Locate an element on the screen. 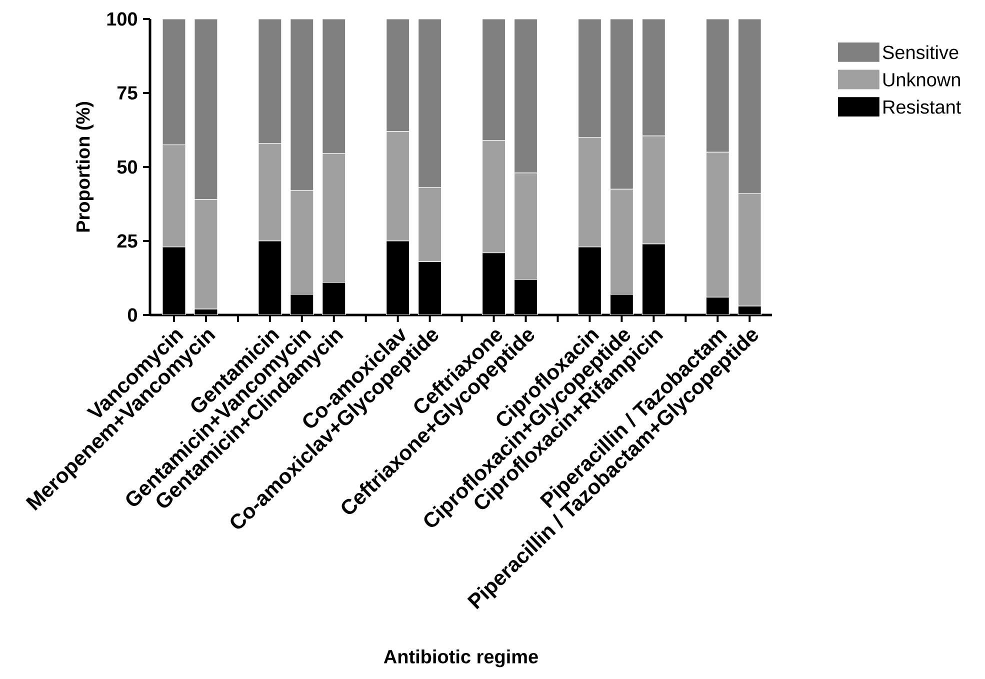 This screenshot has width=985, height=679. legend-label: Unknown is located at coordinates (921, 79).